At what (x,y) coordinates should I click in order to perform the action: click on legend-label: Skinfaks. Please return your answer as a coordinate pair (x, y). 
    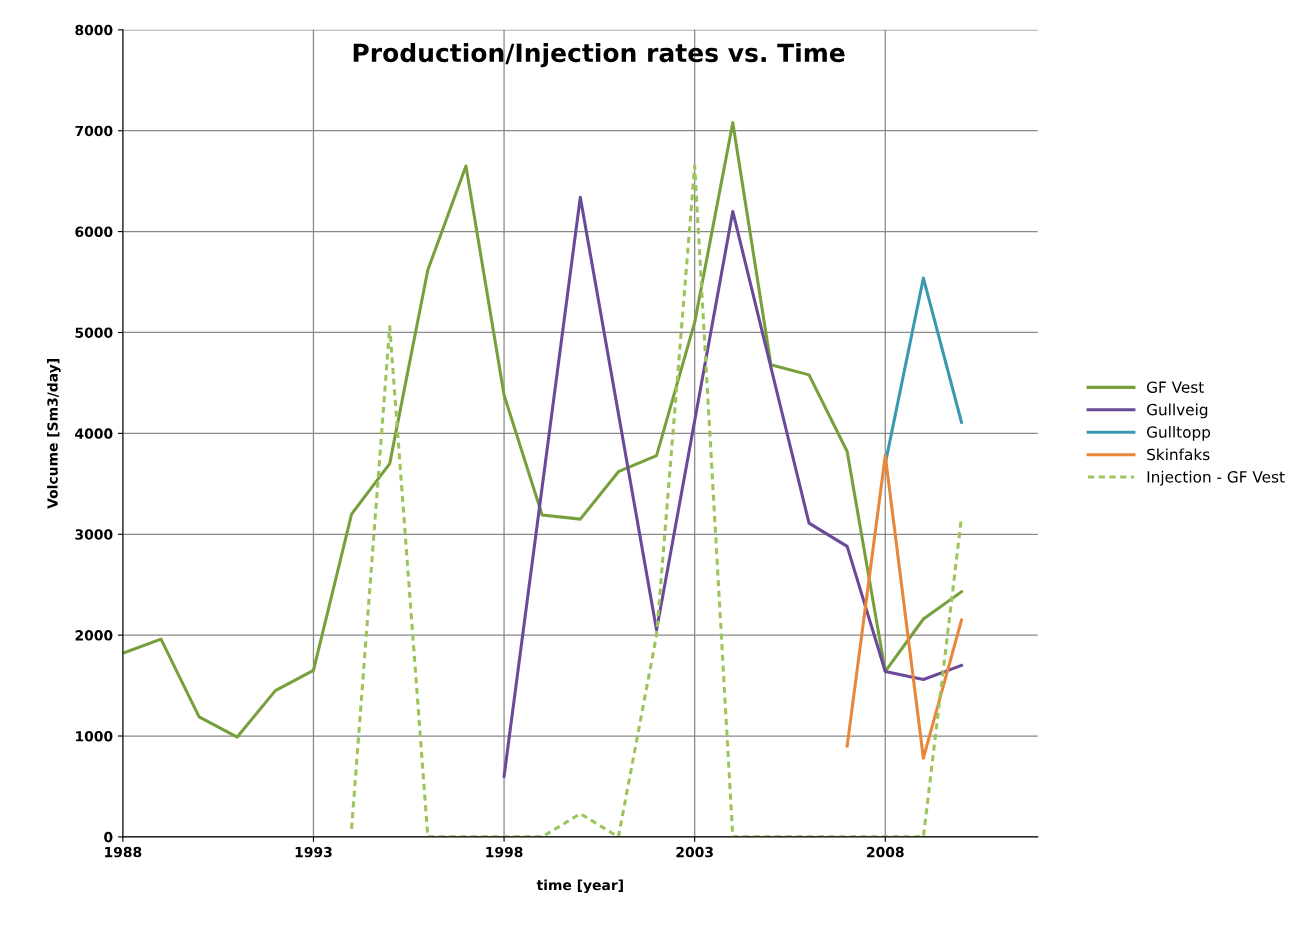
    Looking at the image, I should click on (1178, 454).